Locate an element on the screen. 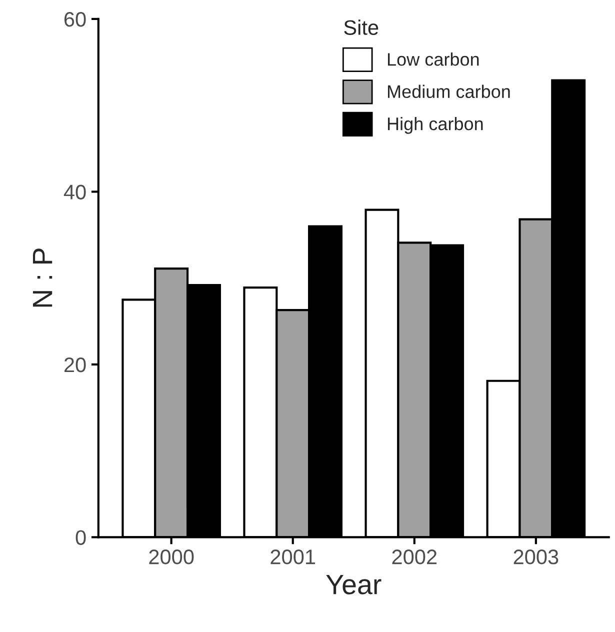 This screenshot has height=632, width=615. x-tick-label: 2000 is located at coordinates (171, 557).